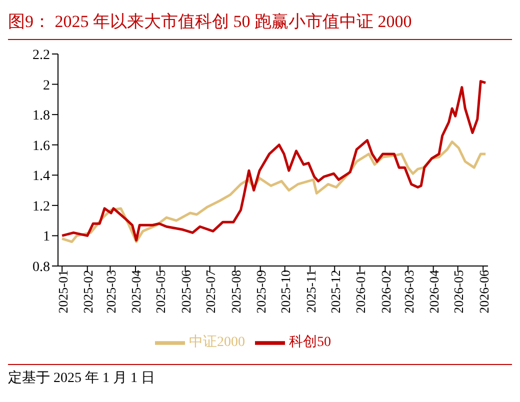  Describe the element at coordinates (46, 237) in the screenshot. I see `y-tick-label: 1` at that location.